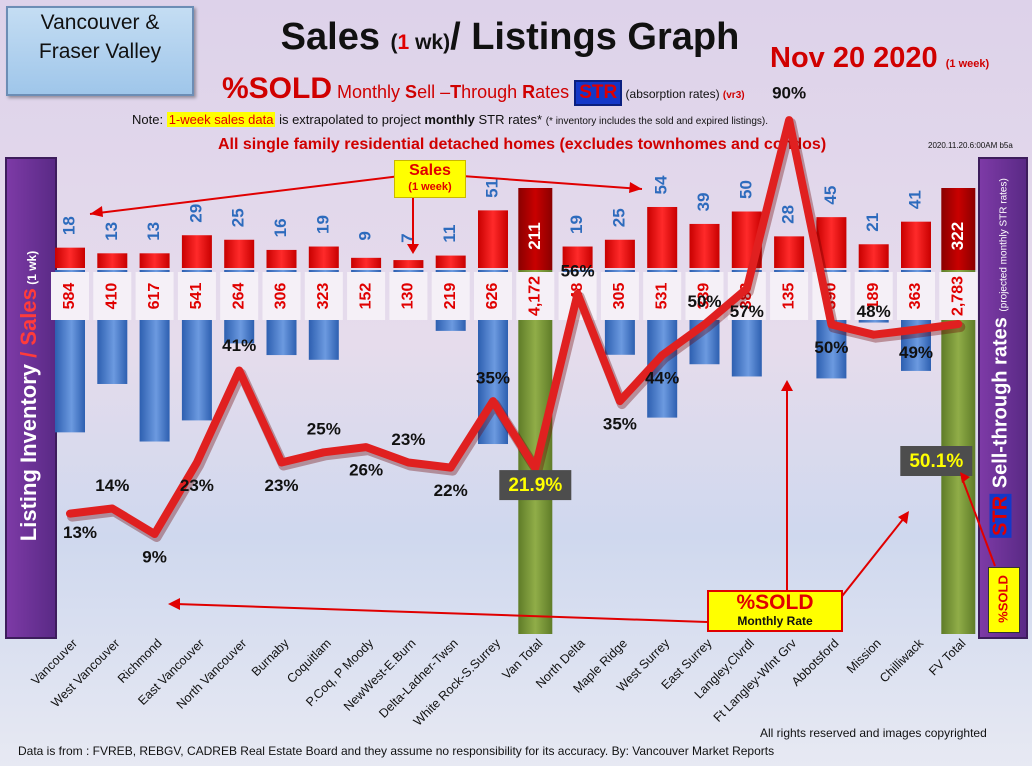  Describe the element at coordinates (555, 92) in the screenshot. I see `subtitle-ates: ates` at that location.